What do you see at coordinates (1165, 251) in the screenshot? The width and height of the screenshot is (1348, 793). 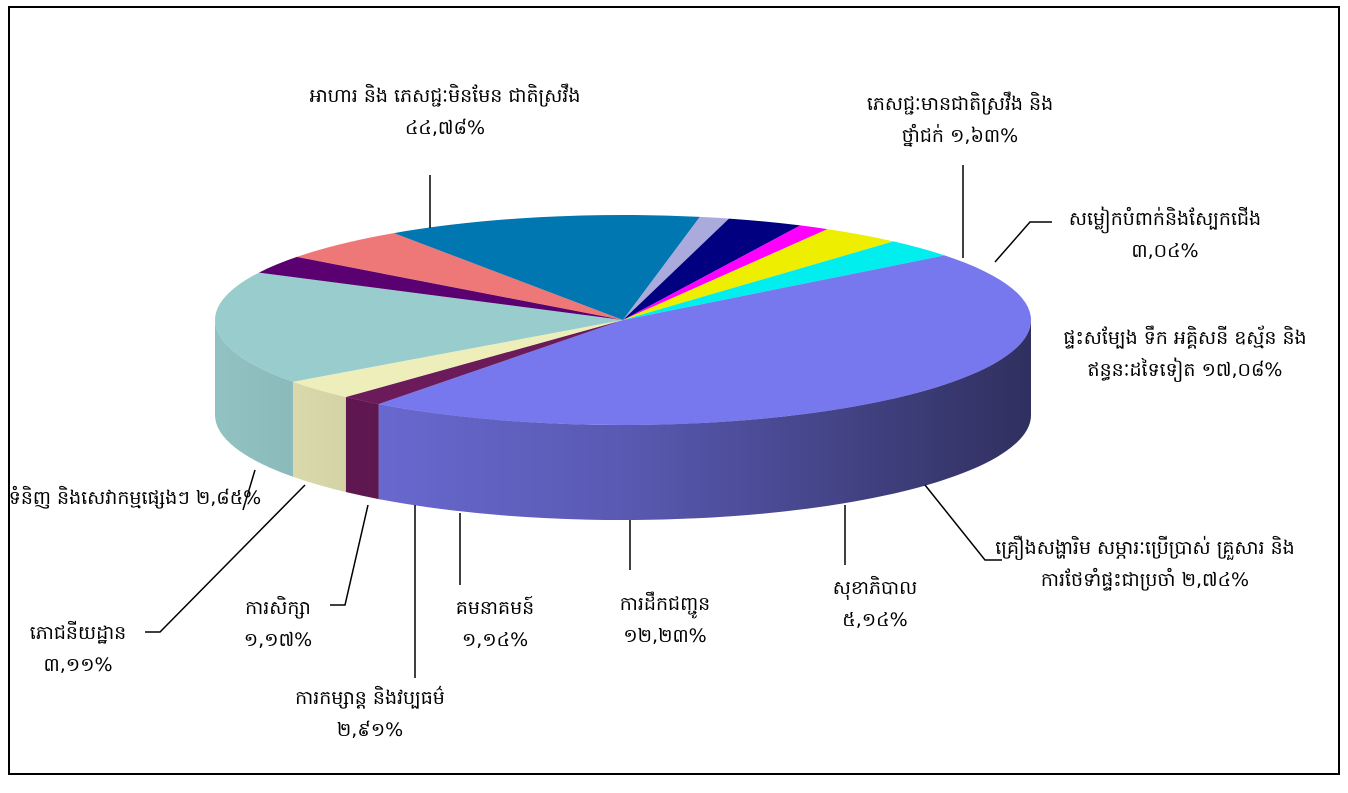 I see `value-label: ៣,០៤%` at bounding box center [1165, 251].